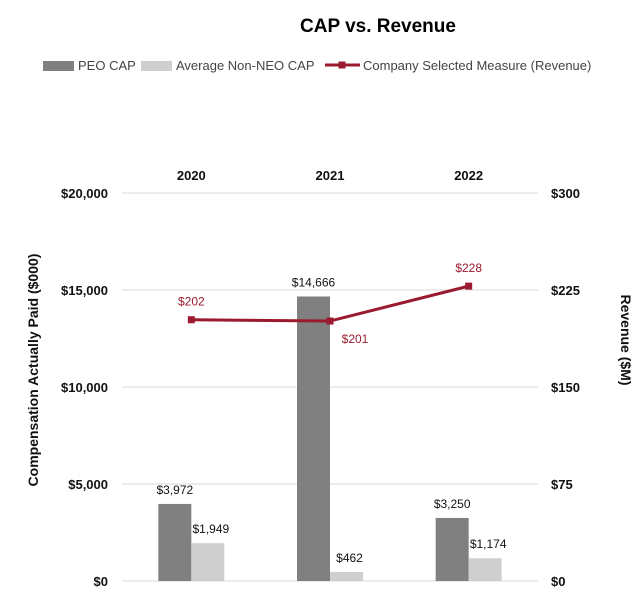 Image resolution: width=643 pixels, height=600 pixels. I want to click on chart-title: CAP vs. Revenue, so click(378, 26).